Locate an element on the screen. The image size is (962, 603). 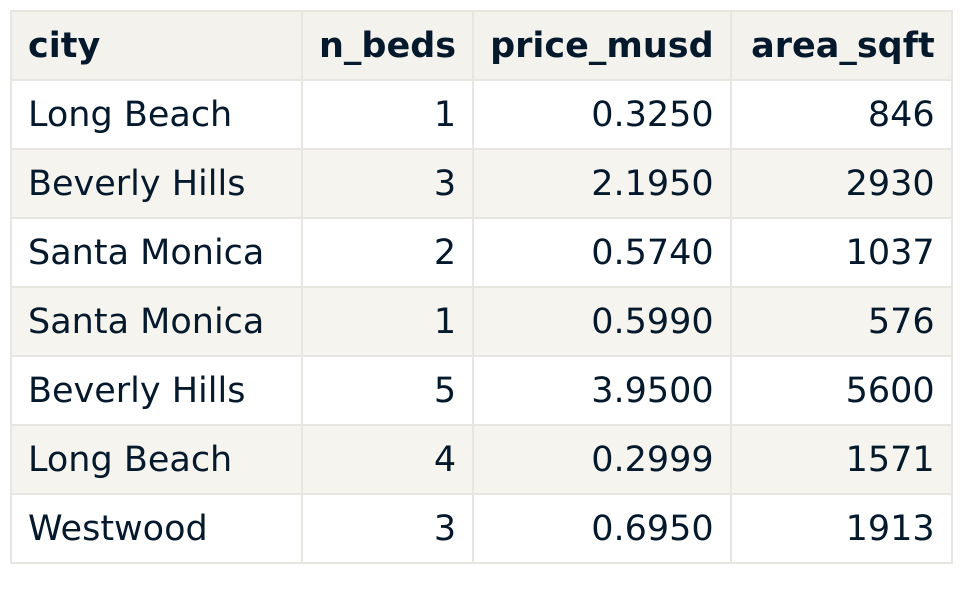
cell-area-sqft: 5600 is located at coordinates (841, 390).